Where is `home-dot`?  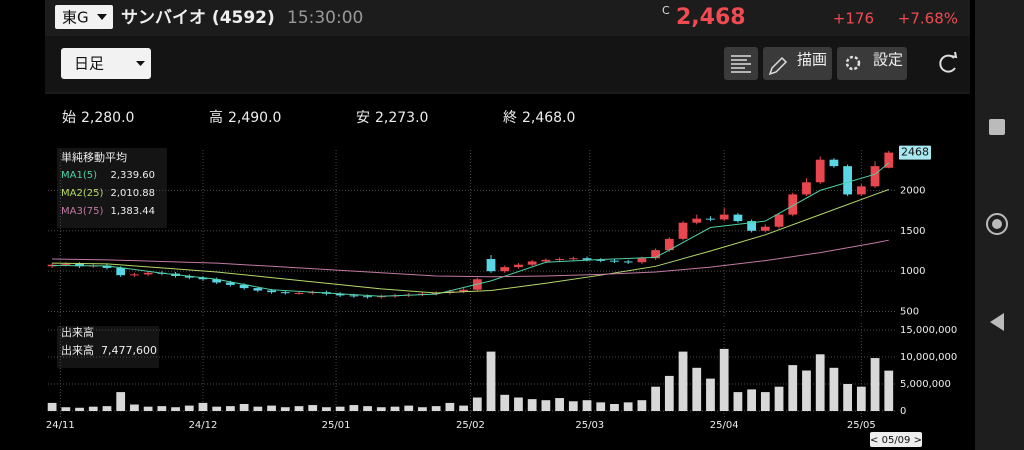
home-dot is located at coordinates (997, 224).